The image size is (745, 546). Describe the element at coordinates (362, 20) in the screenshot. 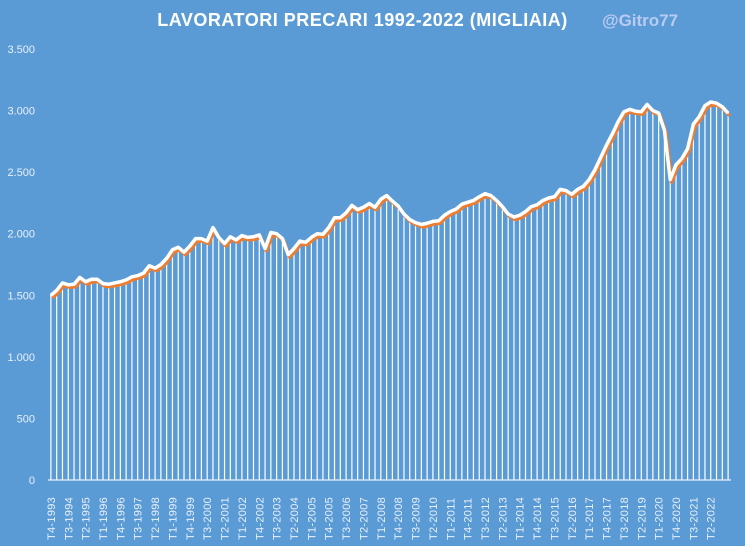

I see `chart-title-text: LAVORATORI PRECARI 1992-2022 (MIGLIAIA)` at that location.